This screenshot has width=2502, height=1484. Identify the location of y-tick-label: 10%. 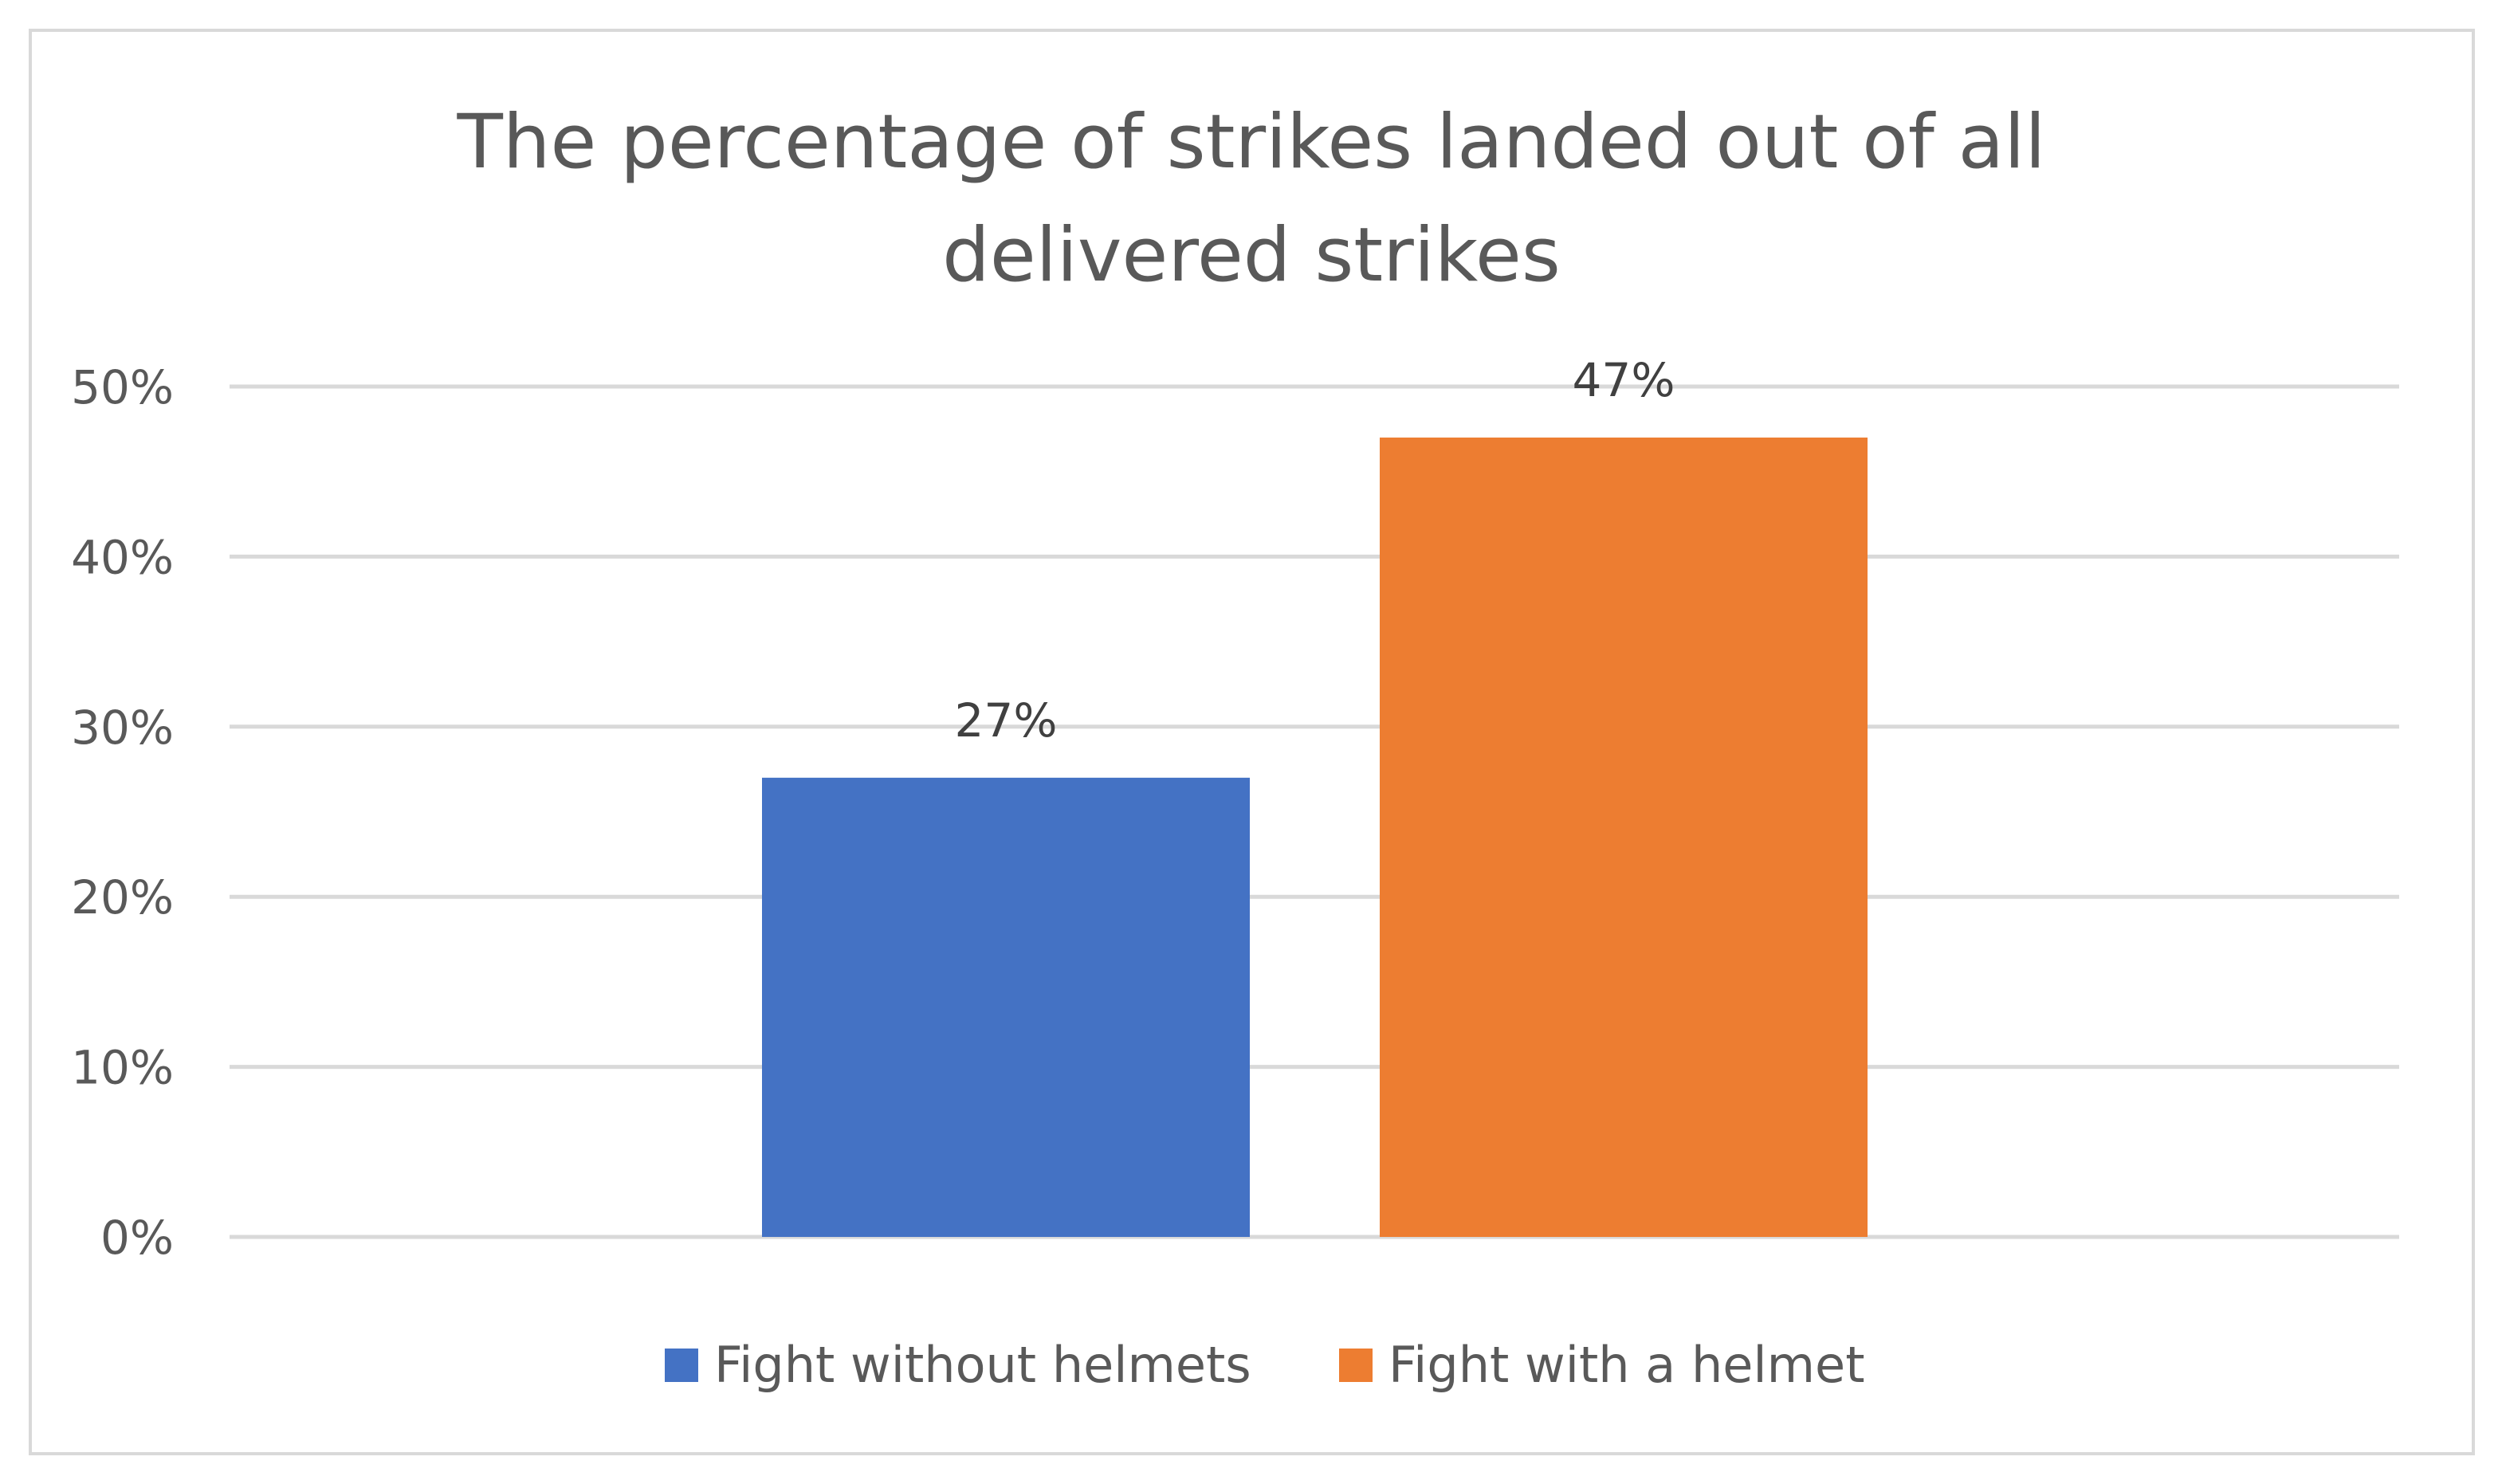
(122, 1068).